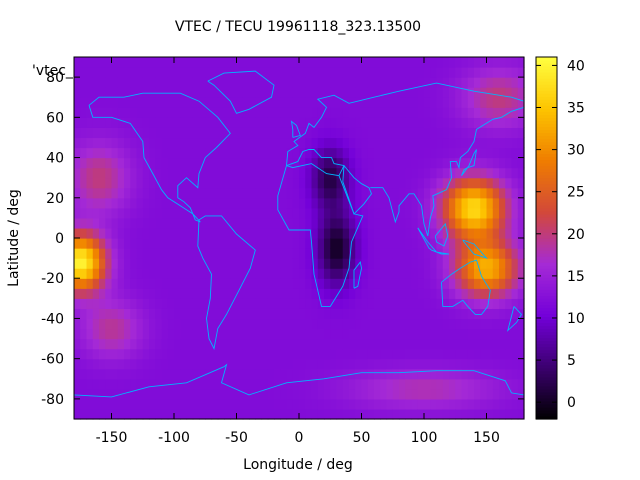 The width and height of the screenshot is (640, 480). What do you see at coordinates (576, 235) in the screenshot?
I see `colorbar-tick-label: 20` at bounding box center [576, 235].